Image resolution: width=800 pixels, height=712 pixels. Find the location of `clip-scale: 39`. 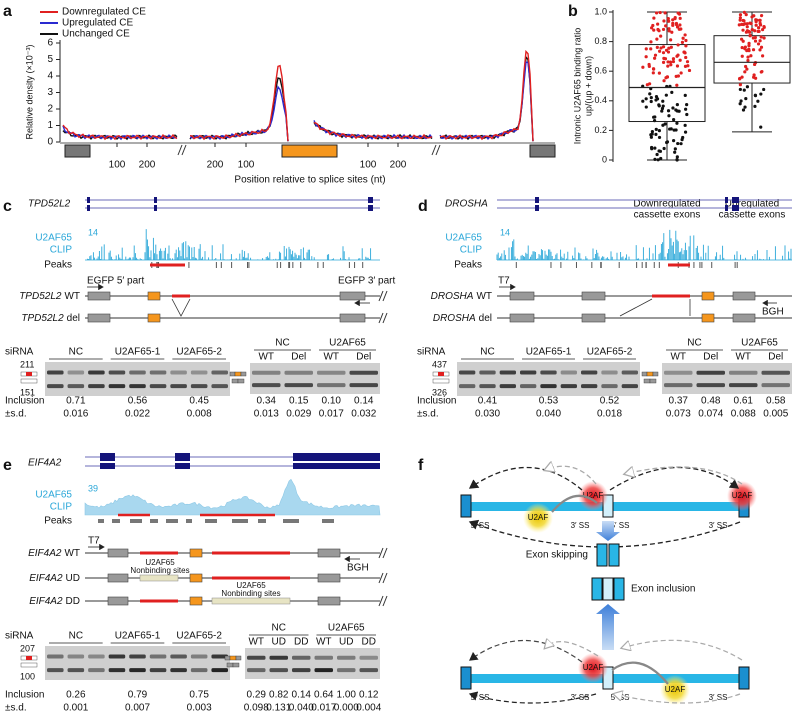

clip-scale: 39 is located at coordinates (93, 488).